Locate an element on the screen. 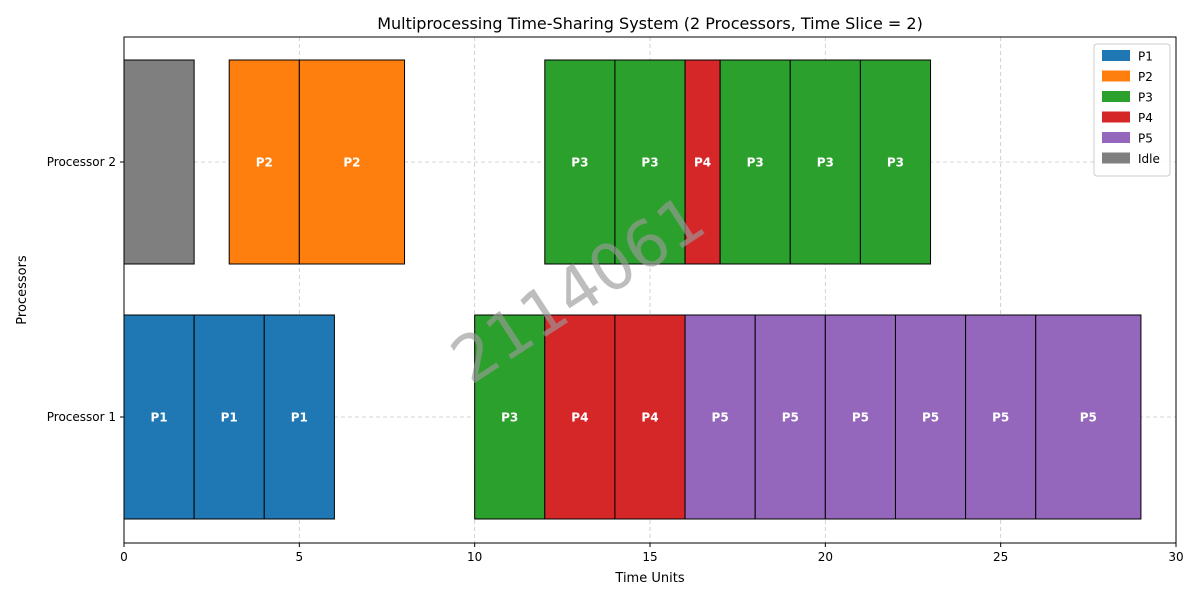 Image resolution: width=1200 pixels, height=600 pixels. x-tick-label: 0 is located at coordinates (124, 557).